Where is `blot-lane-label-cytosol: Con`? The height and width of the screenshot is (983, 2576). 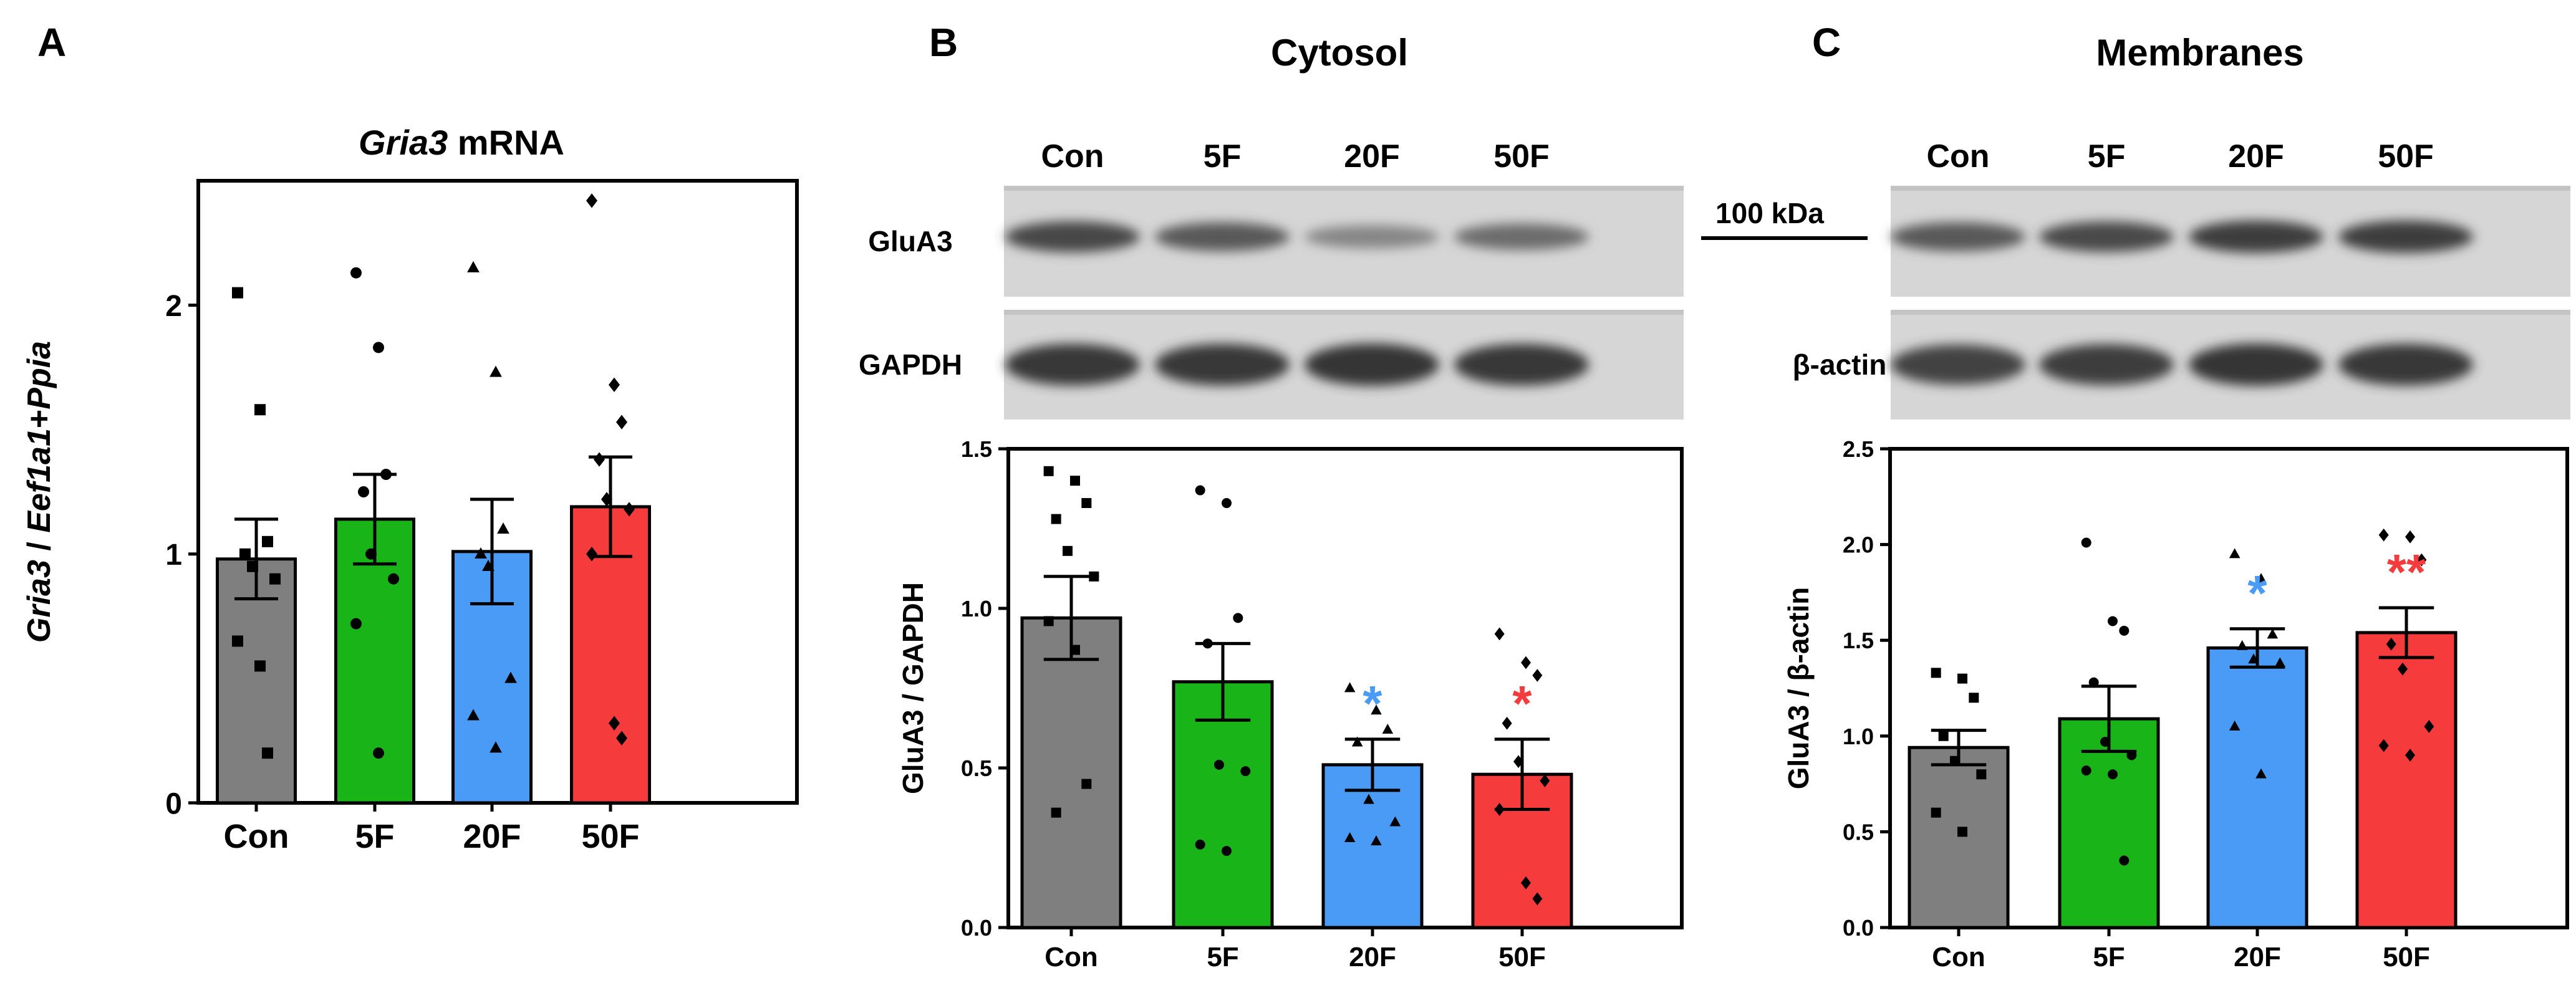 blot-lane-label-cytosol: Con is located at coordinates (1072, 156).